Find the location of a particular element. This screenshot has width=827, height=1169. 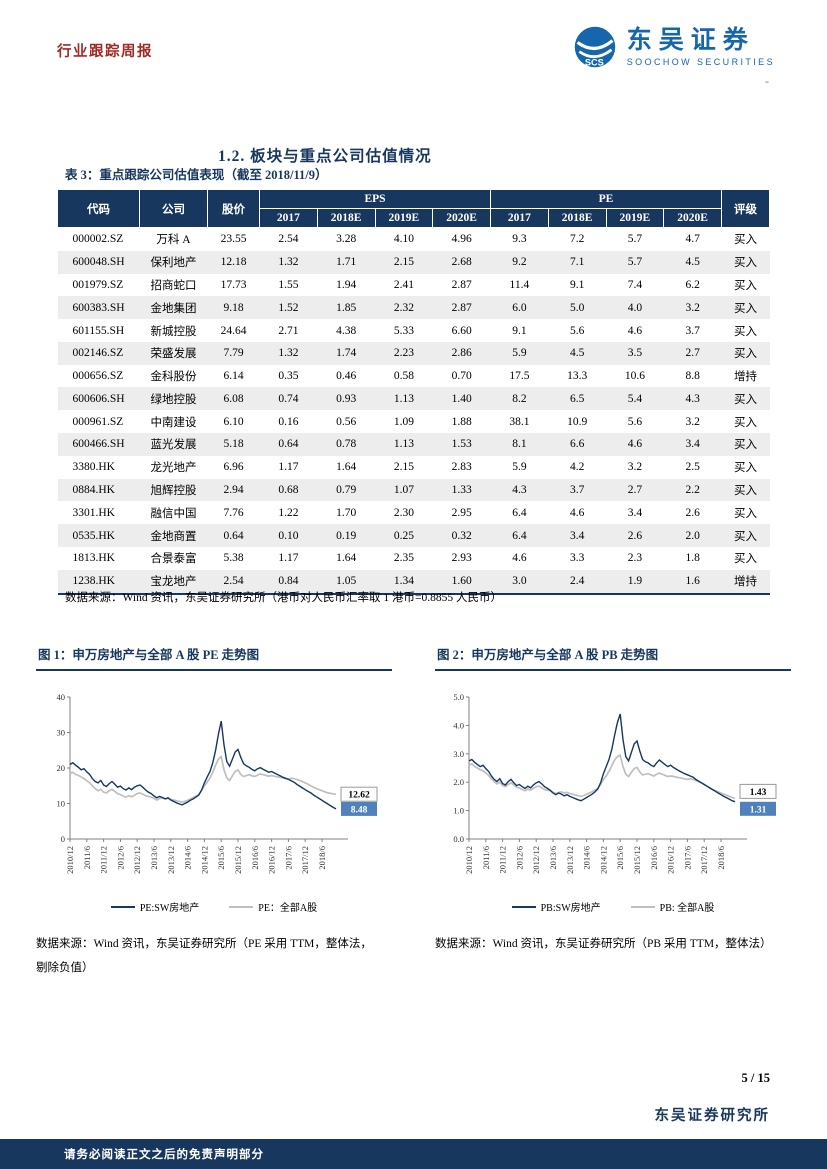

table-cell: 4.10 is located at coordinates (403, 239).